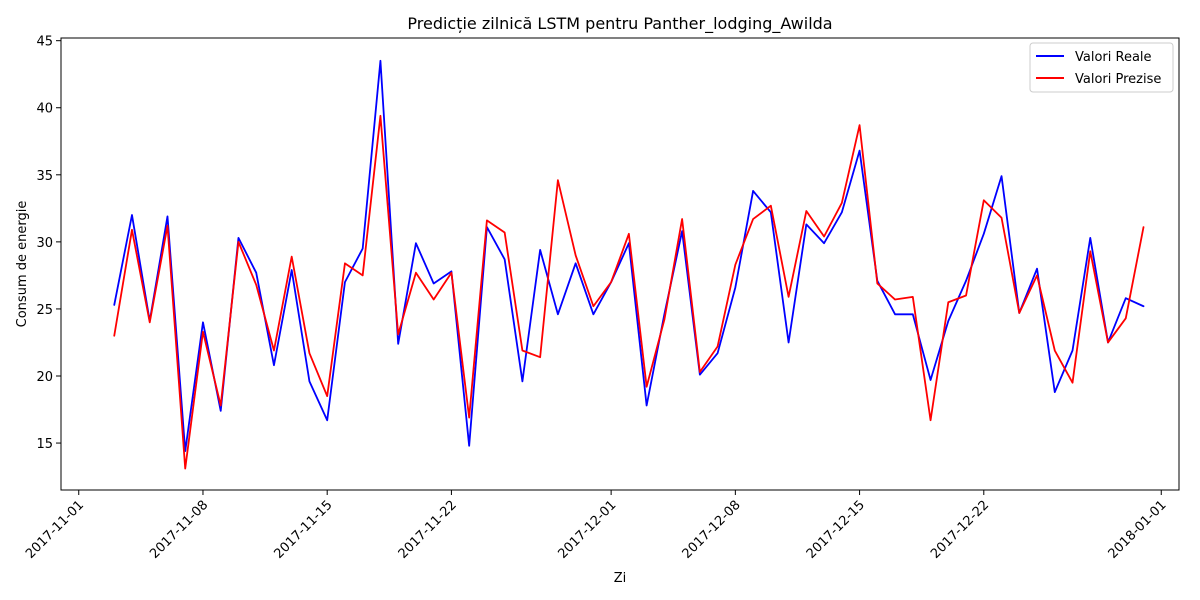 The width and height of the screenshot is (1200, 600). What do you see at coordinates (44, 109) in the screenshot?
I see `y-tick-label: 40` at bounding box center [44, 109].